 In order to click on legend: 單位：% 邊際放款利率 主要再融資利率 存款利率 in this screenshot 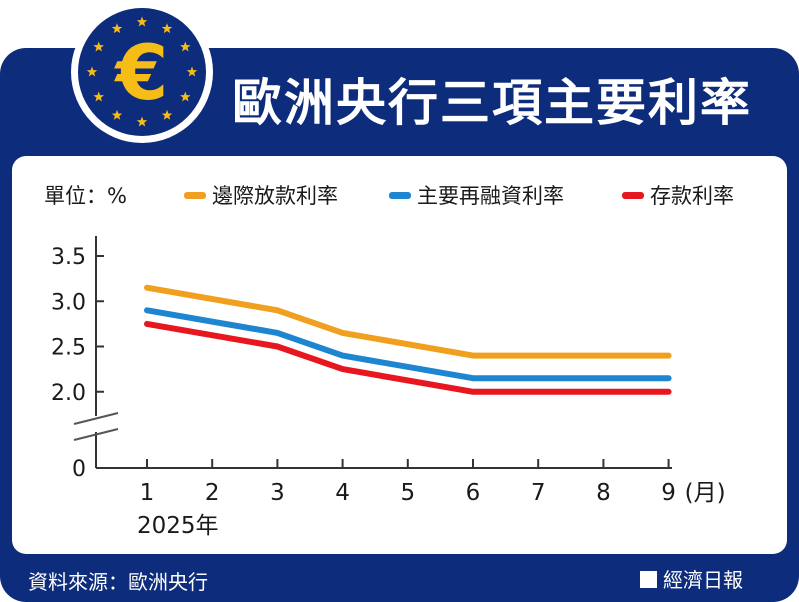, I will do `click(414, 195)`.